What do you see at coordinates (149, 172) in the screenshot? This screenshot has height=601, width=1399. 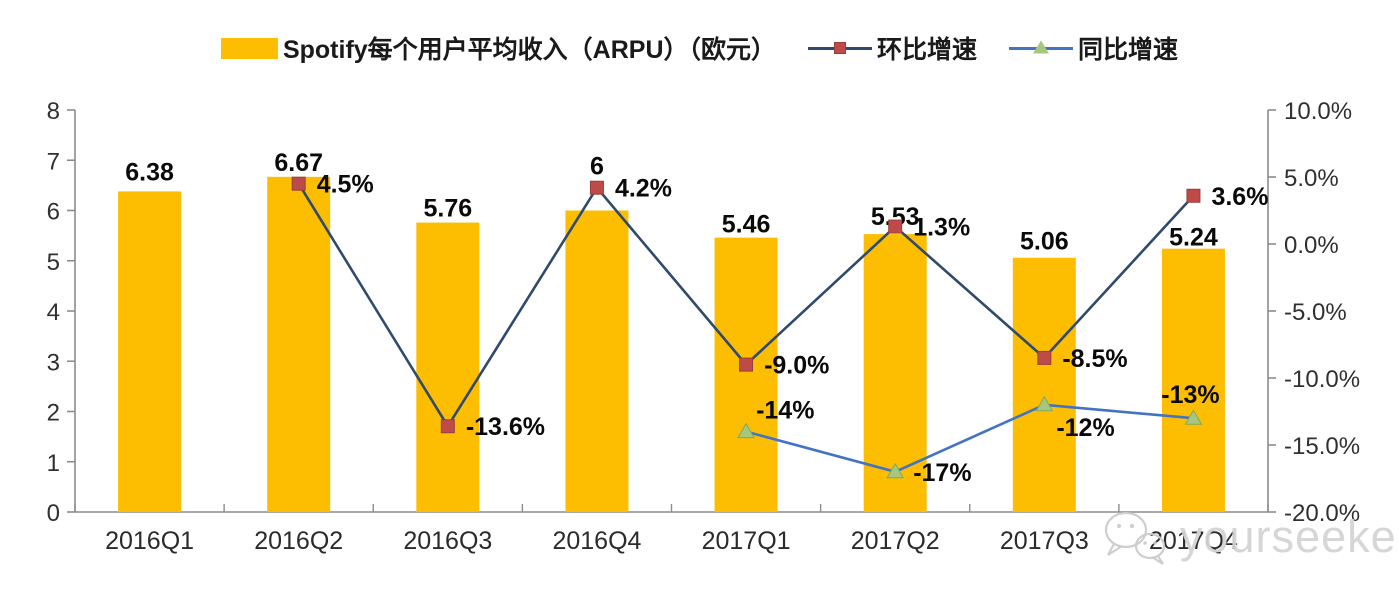 I see `bar-value-label: 6.38` at bounding box center [149, 172].